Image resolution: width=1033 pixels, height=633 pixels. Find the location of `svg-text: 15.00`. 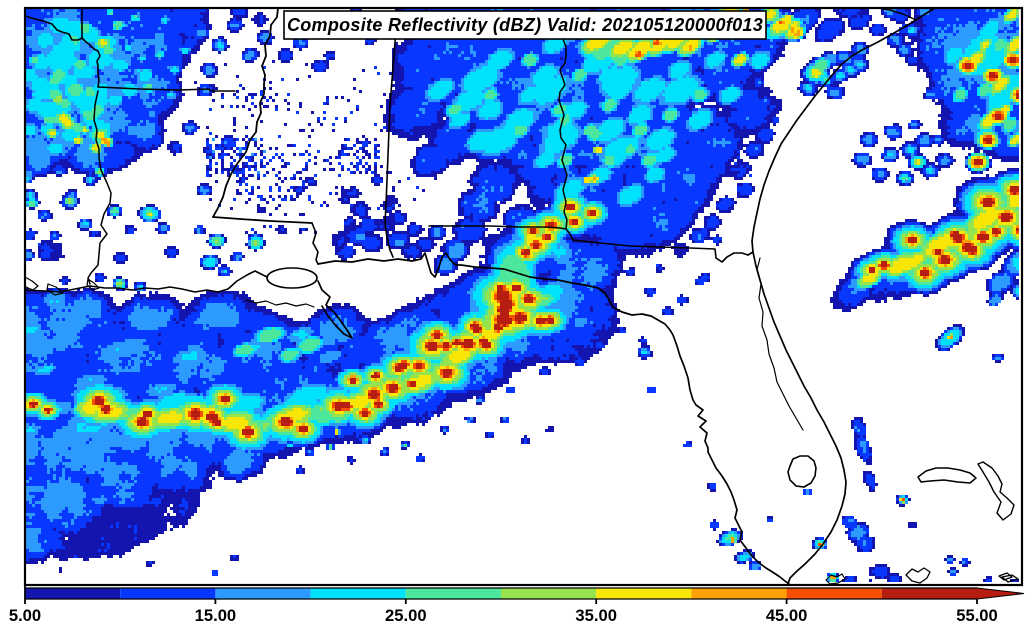

svg-text: 15.00 is located at coordinates (216, 615).